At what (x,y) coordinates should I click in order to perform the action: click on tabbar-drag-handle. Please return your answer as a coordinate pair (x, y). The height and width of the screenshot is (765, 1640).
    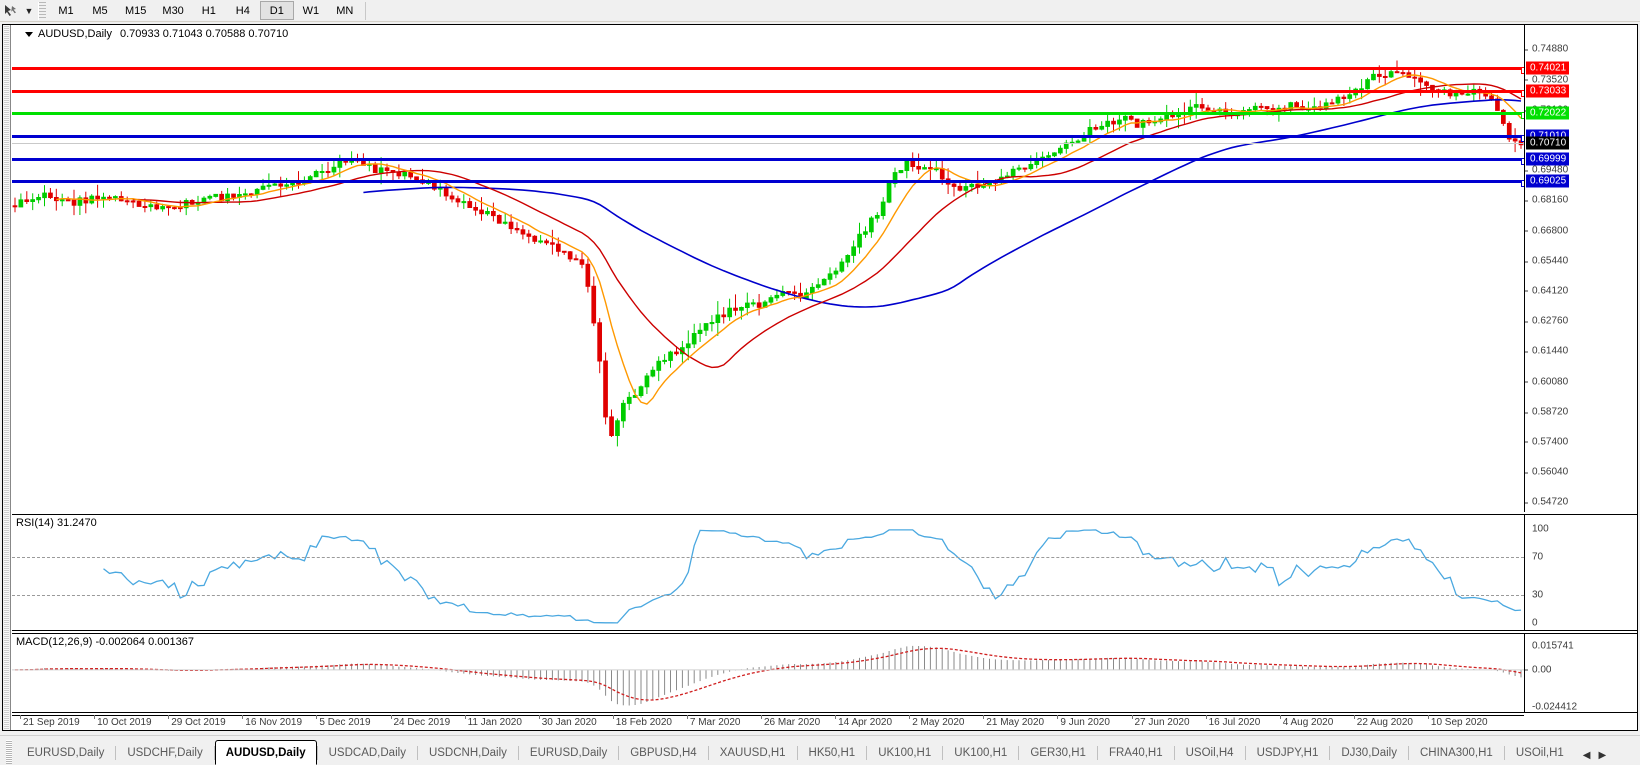
    Looking at the image, I should click on (9, 752).